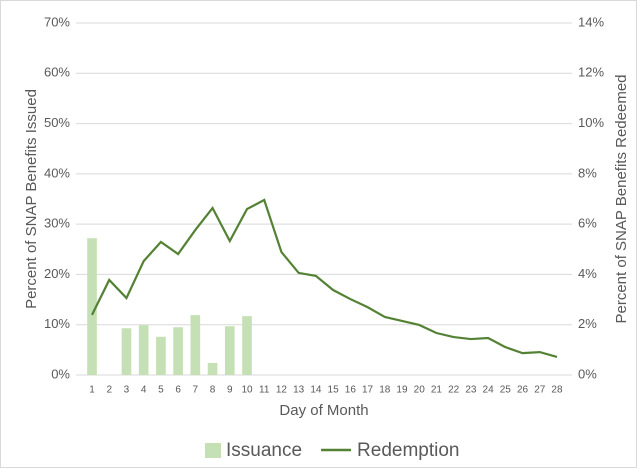 This screenshot has width=637, height=468. Describe the element at coordinates (489, 390) in the screenshot. I see `x-tick-label: 24` at that location.